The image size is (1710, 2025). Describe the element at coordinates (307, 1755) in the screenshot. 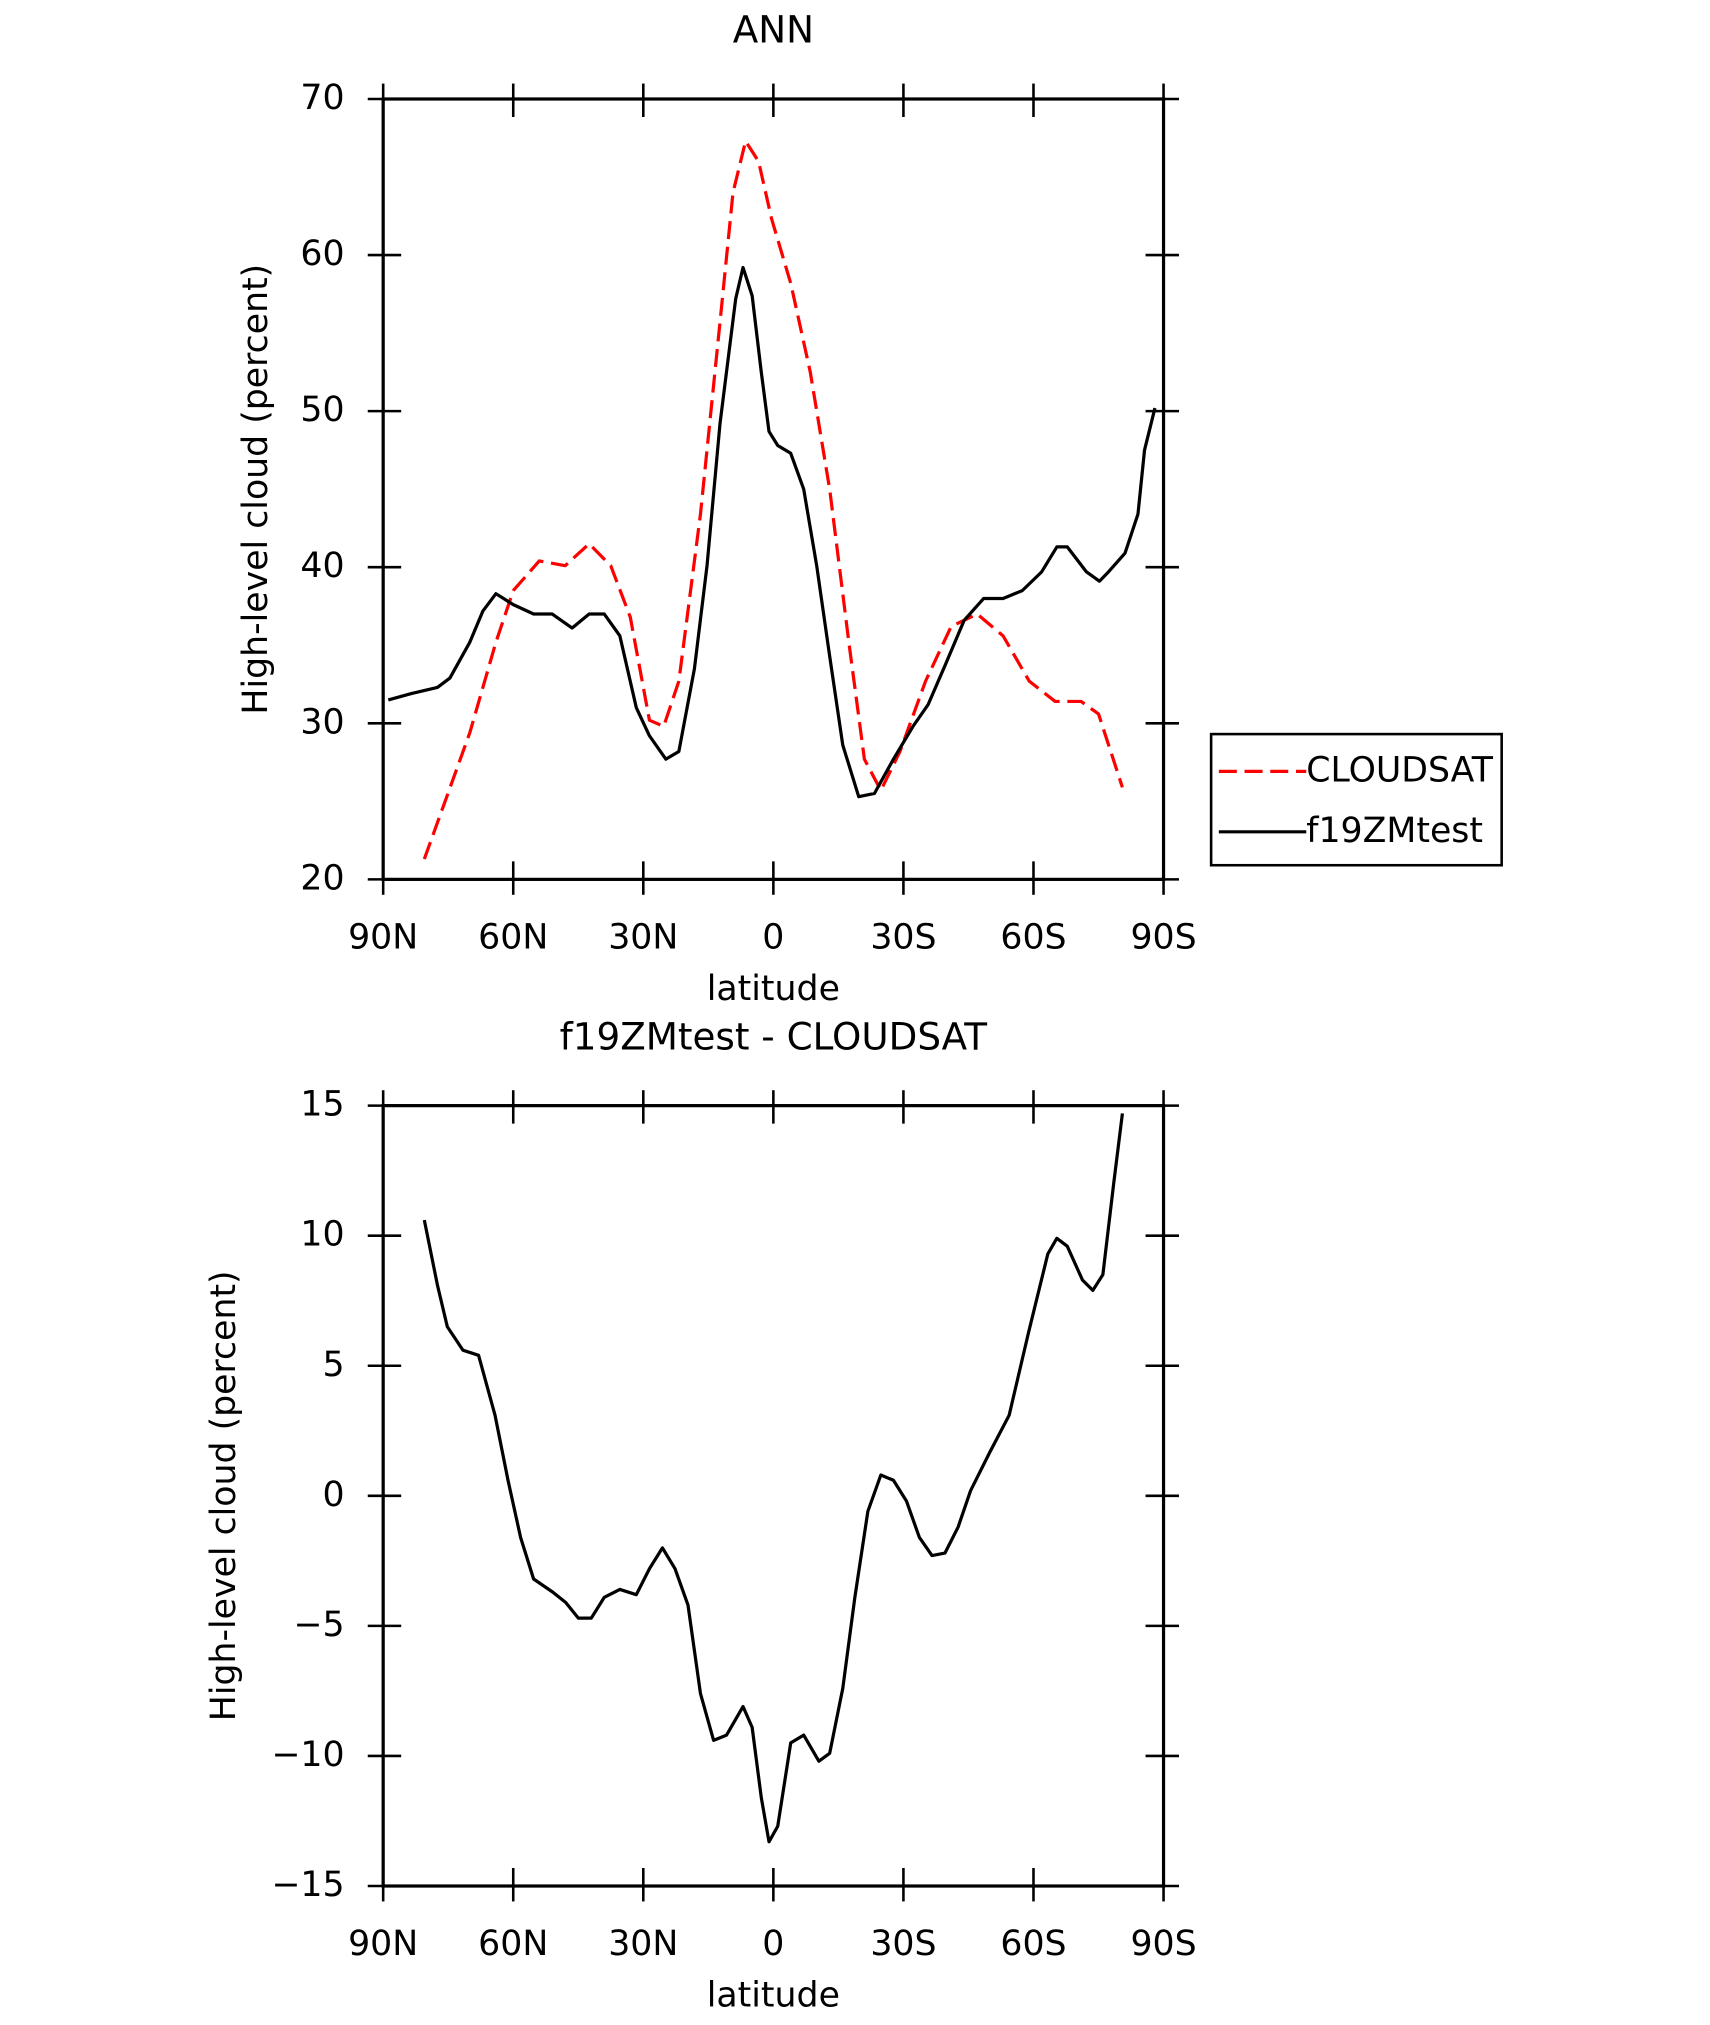

I see `y-tick-label: −10` at that location.